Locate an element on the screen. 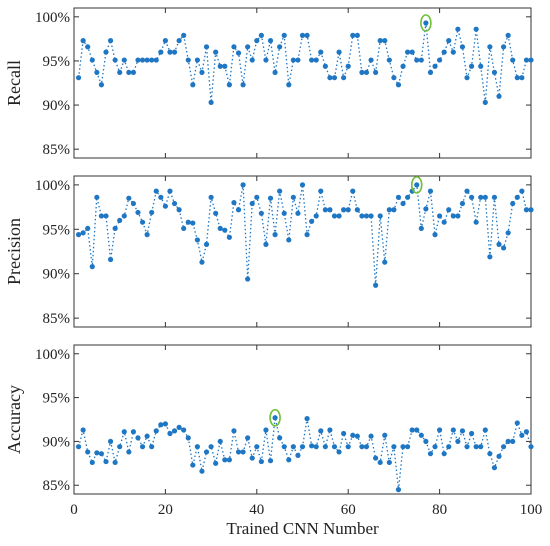  y-tick-label: 100% is located at coordinates (52, 186).